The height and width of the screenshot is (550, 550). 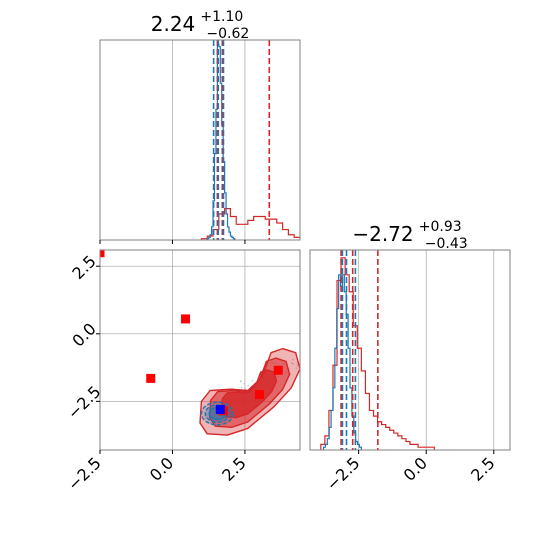 I want to click on x-tick-label-param2: 2.5, so click(x=482, y=468).